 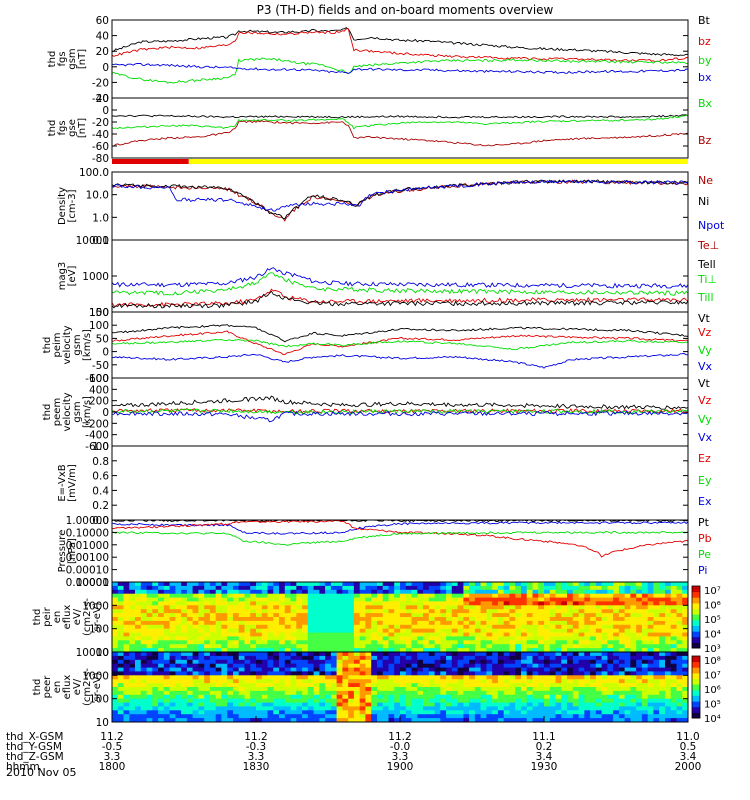 What do you see at coordinates (100, 477) in the screenshot?
I see `y-tick-label: 0.6` at bounding box center [100, 477].